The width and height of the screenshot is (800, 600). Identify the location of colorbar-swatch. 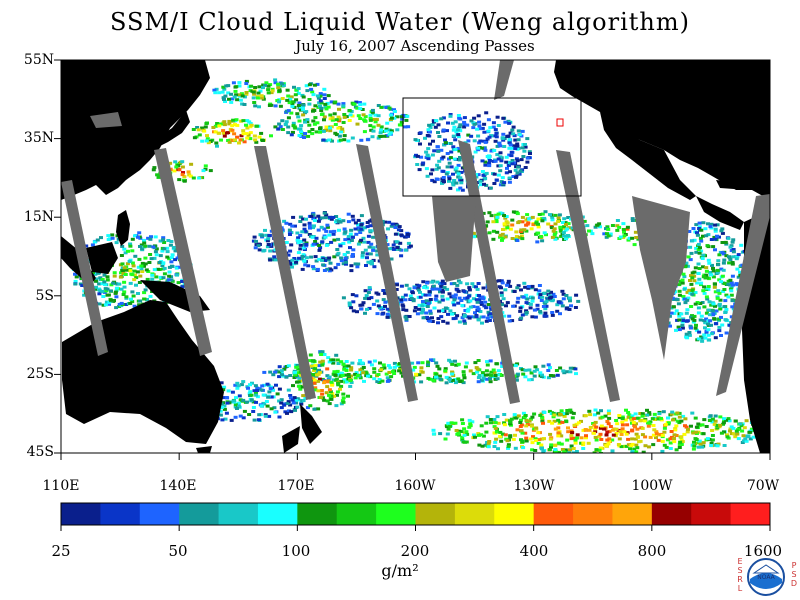
(474, 514).